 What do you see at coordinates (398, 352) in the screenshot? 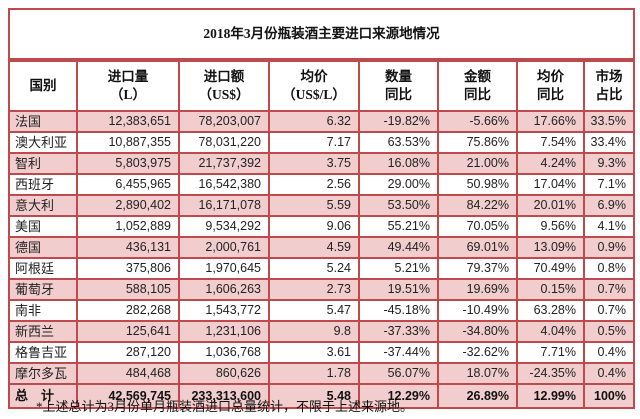
I see `cell-volume_yoy: -37.44%` at bounding box center [398, 352].